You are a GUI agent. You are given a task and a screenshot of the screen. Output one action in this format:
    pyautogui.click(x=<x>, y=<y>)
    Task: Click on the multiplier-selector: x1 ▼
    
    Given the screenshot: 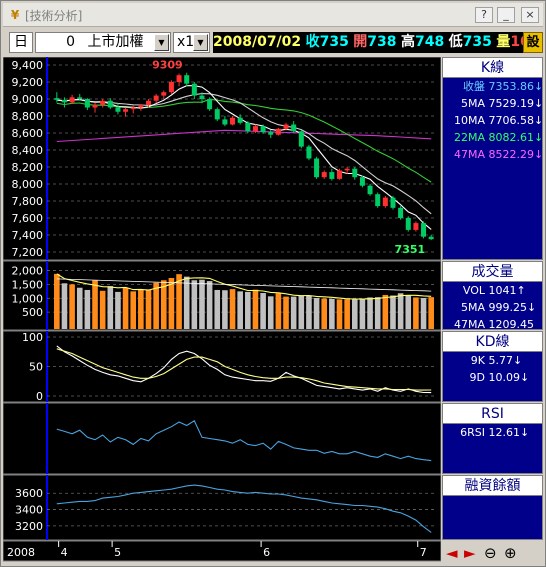 What is the action you would take?
    pyautogui.click(x=191, y=42)
    